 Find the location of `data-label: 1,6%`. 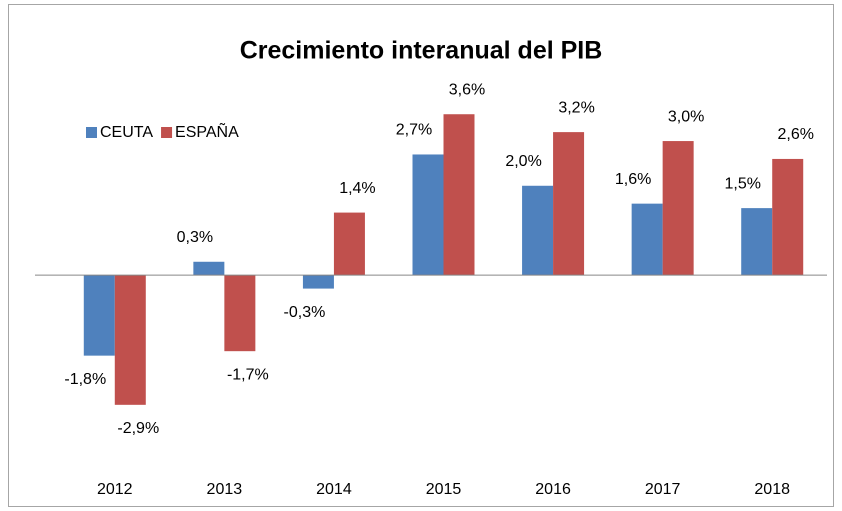

data-label: 1,6% is located at coordinates (633, 179).